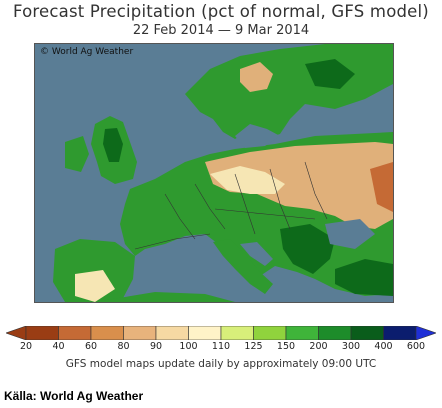 This screenshot has width=442, height=408. Describe the element at coordinates (221, 30) in the screenshot. I see `map-date-range: 22 Feb 2014 — 9 Mar 2014` at that location.